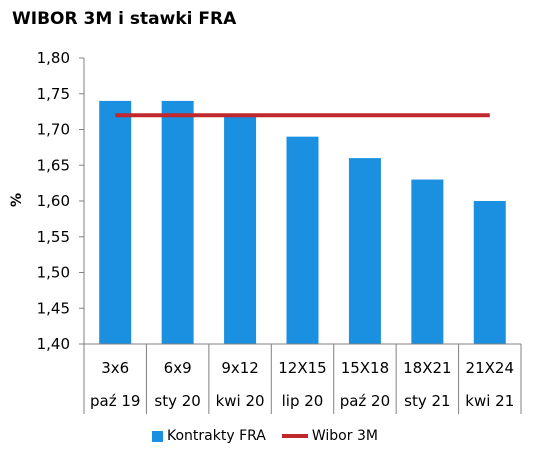 Image resolution: width=545 pixels, height=455 pixels. I want to click on bar-21x24, so click(489, 272).